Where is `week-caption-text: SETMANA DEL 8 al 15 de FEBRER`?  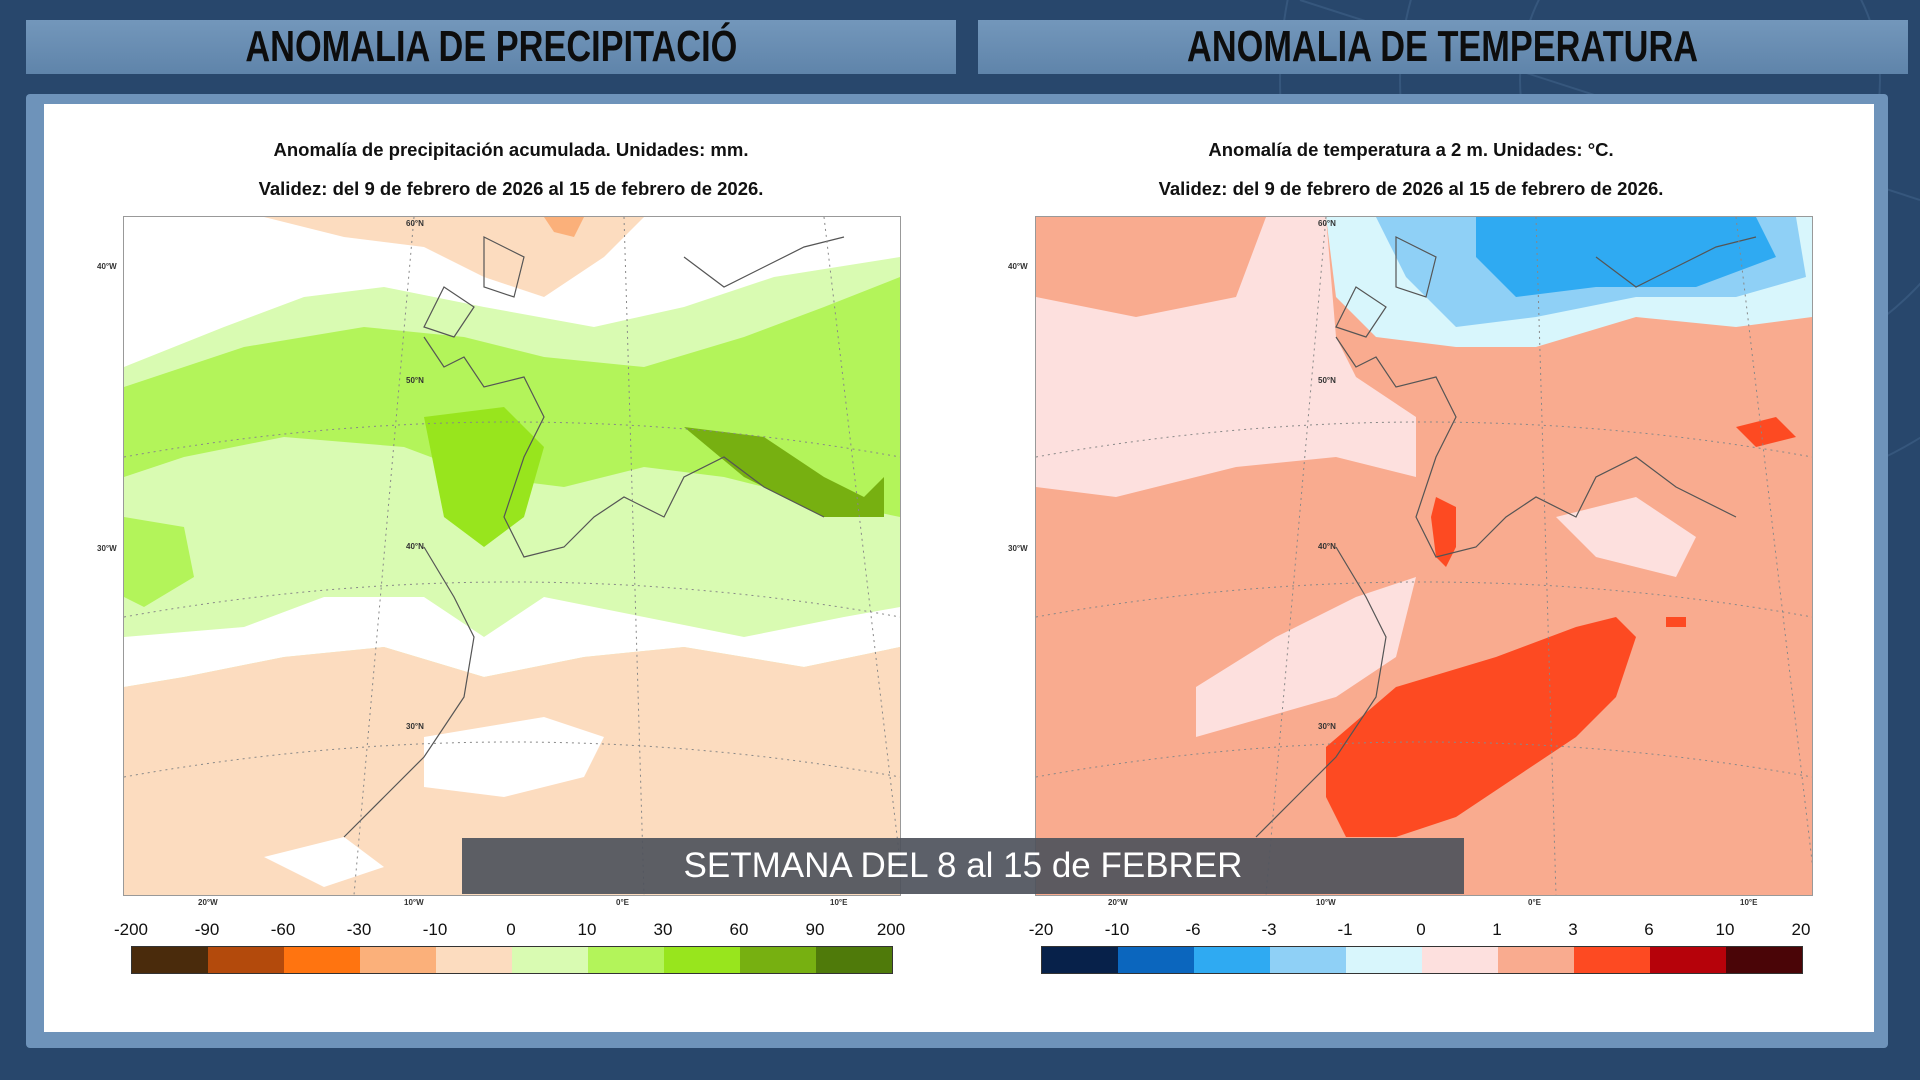 week-caption-text: SETMANA DEL 8 al 15 de FEBRER is located at coordinates (963, 865).